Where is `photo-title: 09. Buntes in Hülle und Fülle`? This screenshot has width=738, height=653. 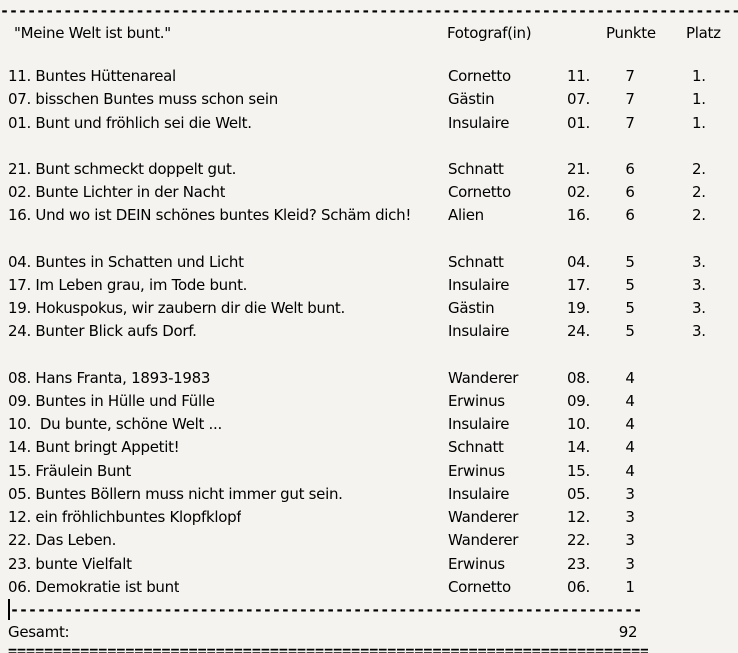
photo-title: 09. Buntes in Hülle und Fülle is located at coordinates (111, 400).